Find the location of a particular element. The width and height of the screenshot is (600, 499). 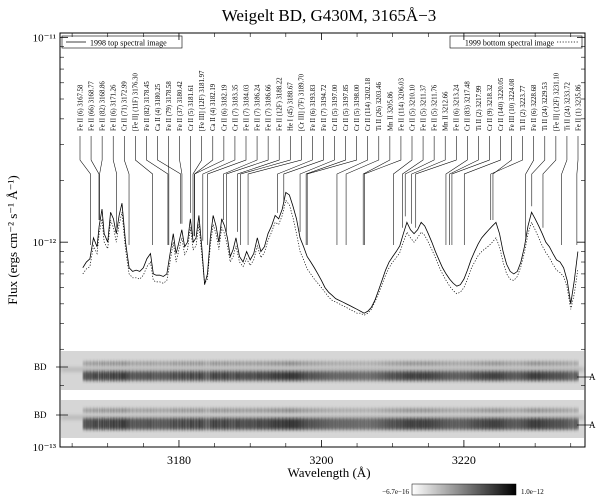

line-id-label: Cr II (140) 3220.05 is located at coordinates (501, 104).